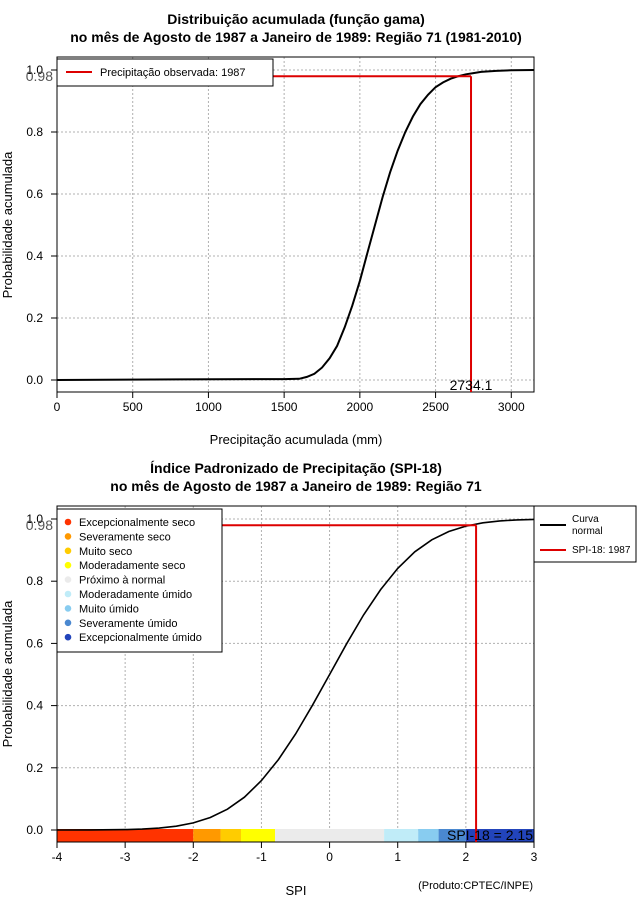 This screenshot has height=900, width=640. What do you see at coordinates (7, 673) in the screenshot?
I see `chart2-y-axis-label: Probabilidade acumulada` at bounding box center [7, 673].